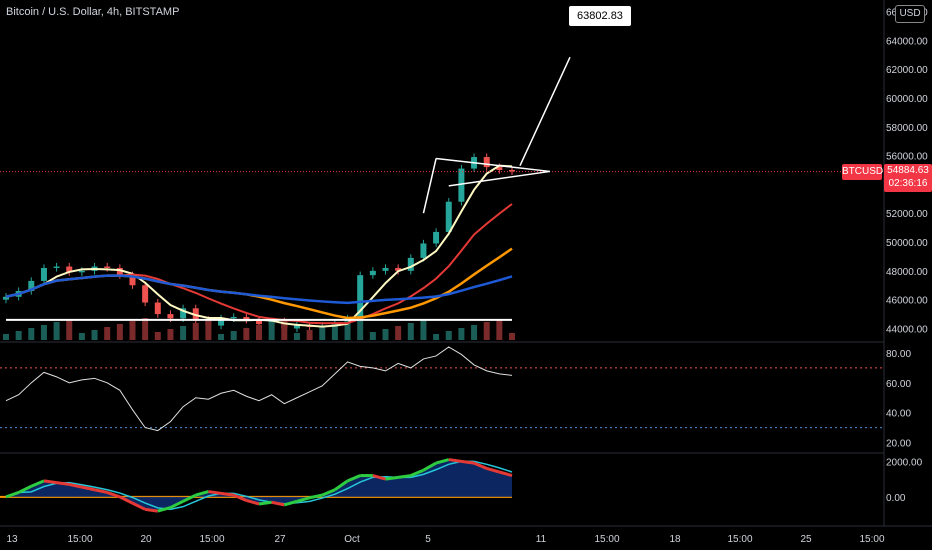 This screenshot has height=550, width=932. What do you see at coordinates (907, 243) in the screenshot?
I see `price-tick-label: 50000.00` at bounding box center [907, 243].